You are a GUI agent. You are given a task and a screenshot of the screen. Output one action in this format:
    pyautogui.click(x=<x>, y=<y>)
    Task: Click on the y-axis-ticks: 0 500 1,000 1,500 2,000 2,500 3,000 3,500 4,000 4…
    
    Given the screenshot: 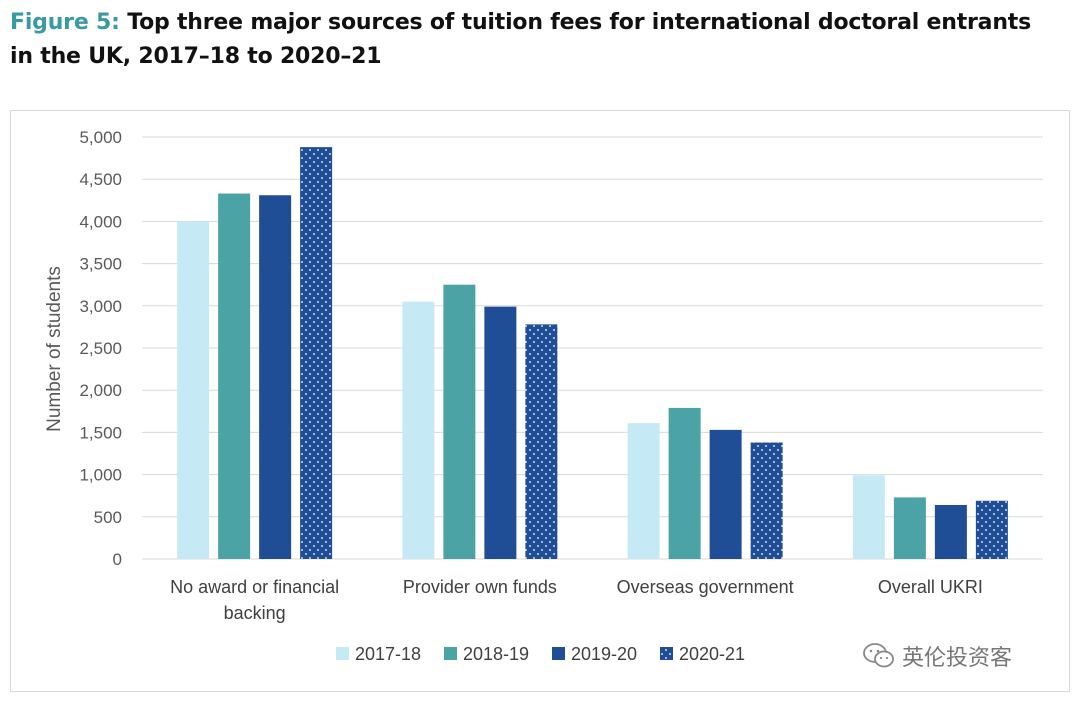 What is the action you would take?
    pyautogui.click(x=100, y=348)
    